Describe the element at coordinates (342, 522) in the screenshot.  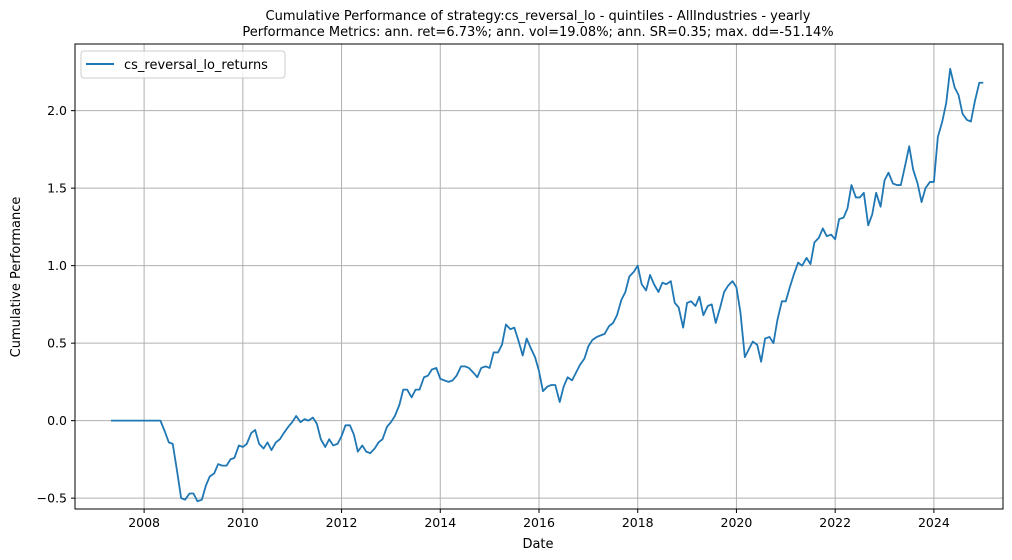
I see `x-tick-label: 2012` at that location.